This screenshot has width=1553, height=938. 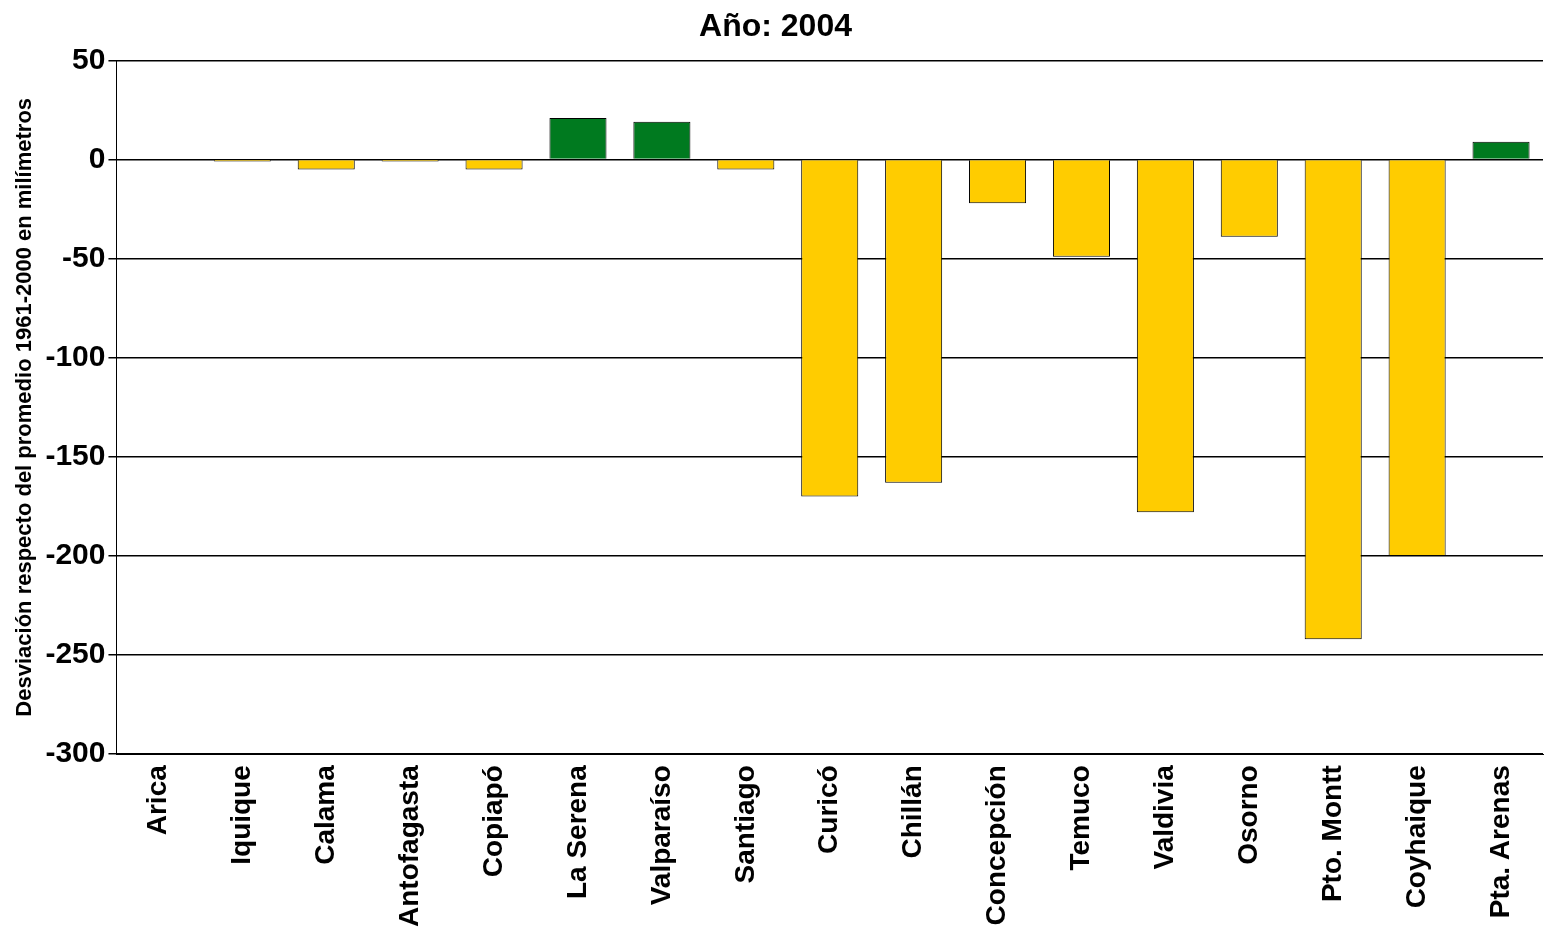 I want to click on x-tick-label: Calama, so click(x=324, y=814).